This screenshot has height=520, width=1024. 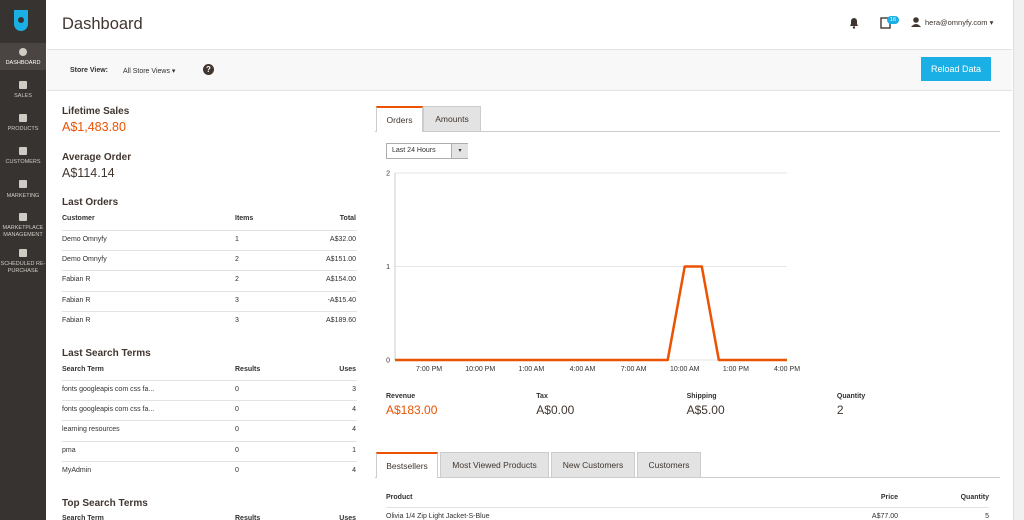 What do you see at coordinates (23, 63) in the screenshot?
I see `menu-item: DASHBOARD` at bounding box center [23, 63].